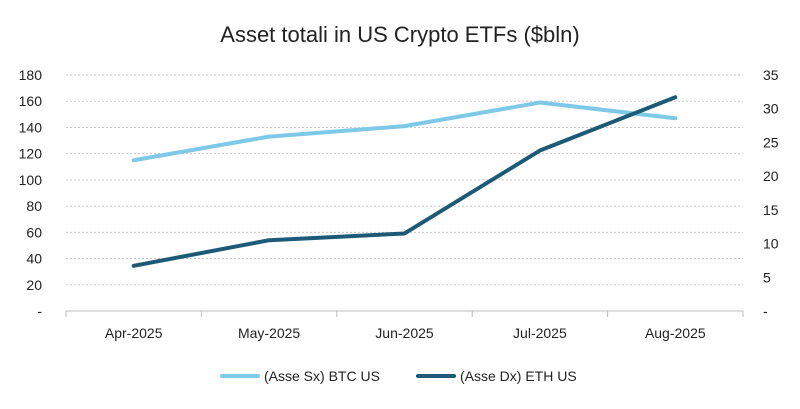 This screenshot has width=800, height=409. I want to click on right-tick-label: 10, so click(771, 244).